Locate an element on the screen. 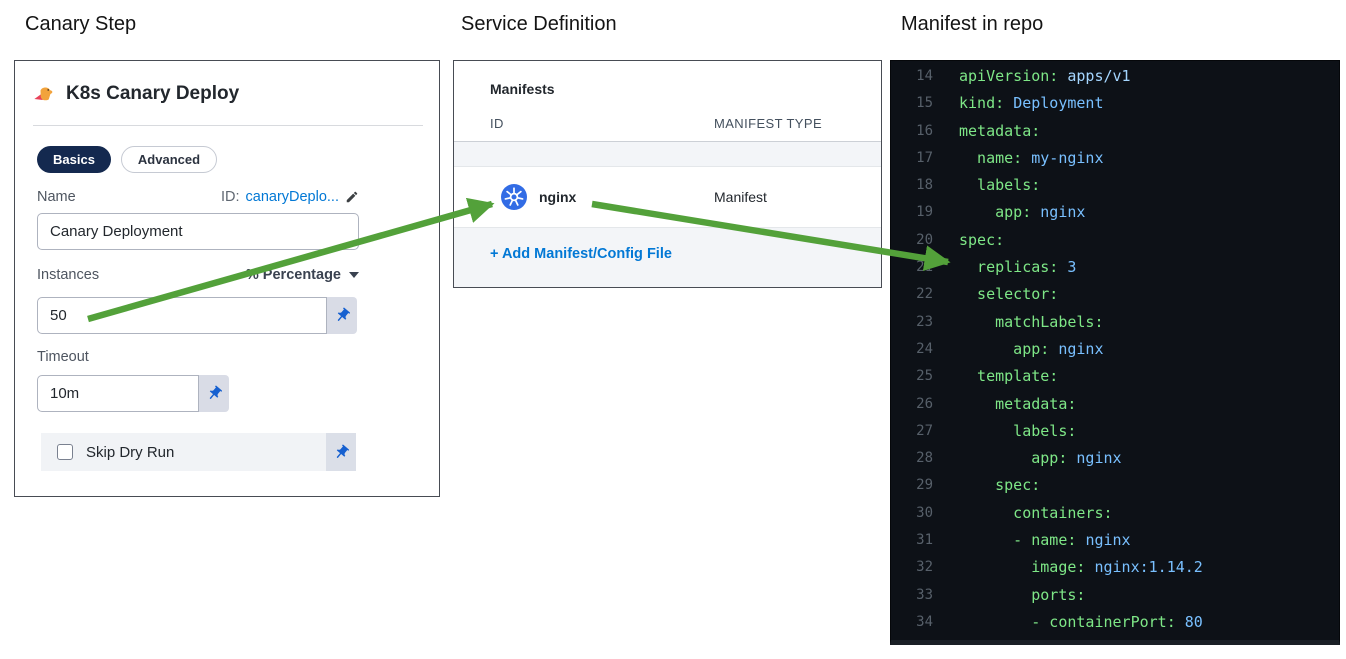  code-line: 21 replicas: 3 is located at coordinates (1115, 267).